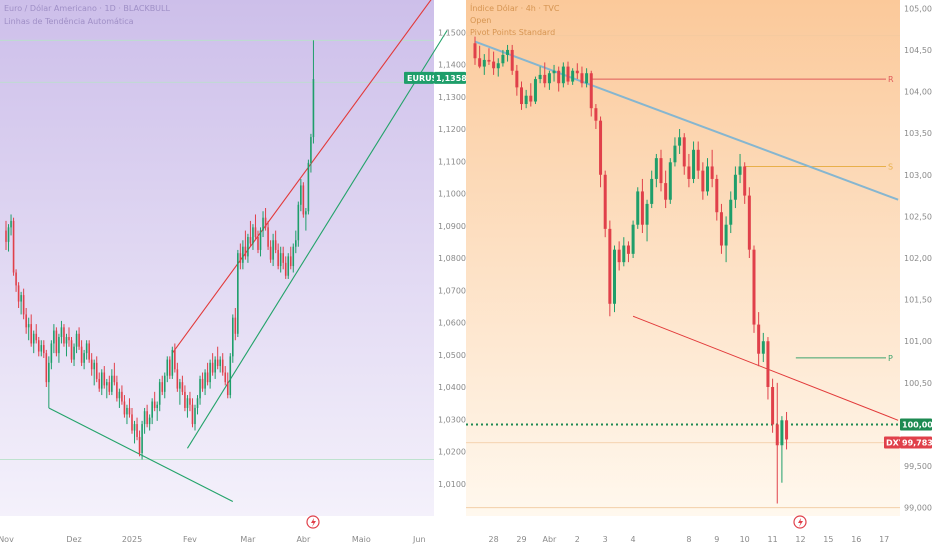 The width and height of the screenshot is (932, 550). I want to click on time-scale: 28 29 Abr 2 3 4 8 9 10 11 12 15 16 17, so click(689, 539).